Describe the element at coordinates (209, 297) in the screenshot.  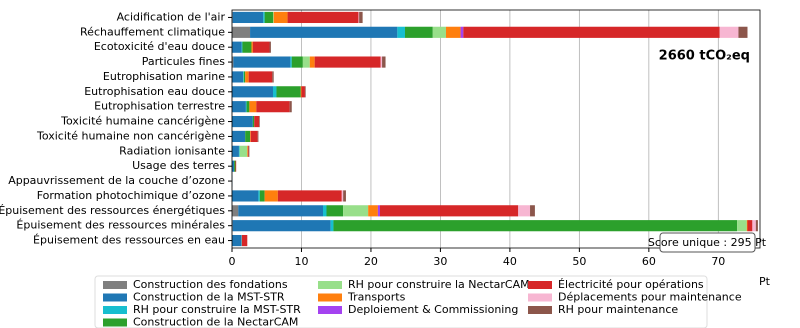
I see `legend-label: Construction de la MST-STR` at that location.